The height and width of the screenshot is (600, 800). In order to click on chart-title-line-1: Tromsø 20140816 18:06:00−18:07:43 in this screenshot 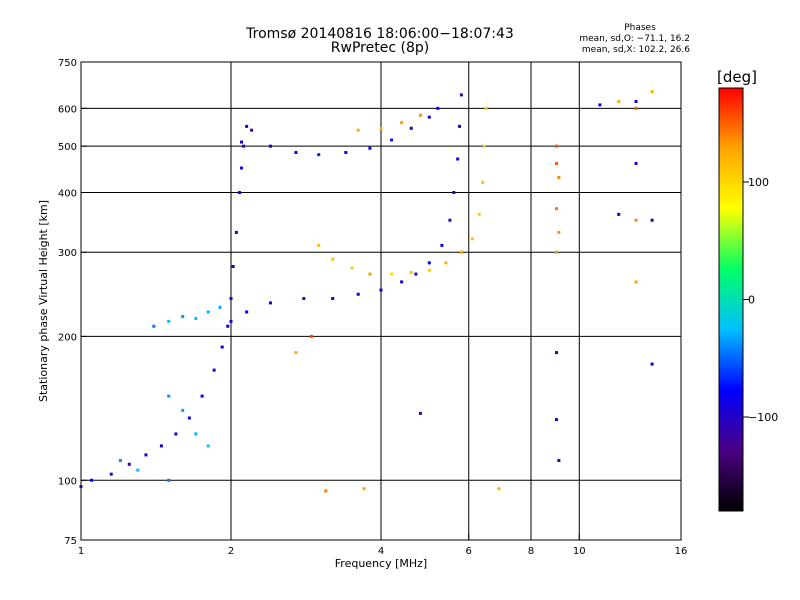, I will do `click(380, 34)`.